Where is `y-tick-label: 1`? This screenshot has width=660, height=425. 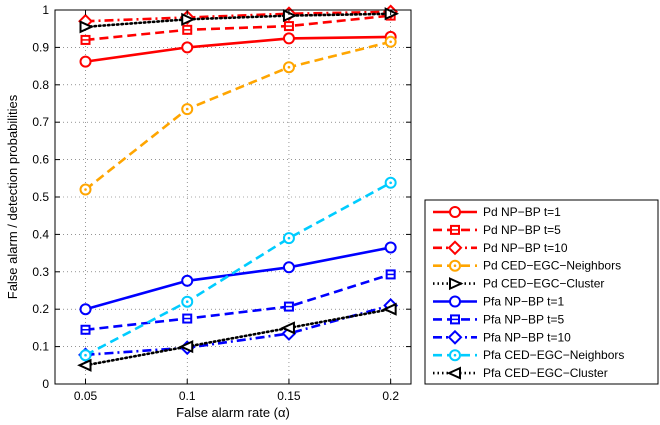 y-tick-label: 1 is located at coordinates (45, 10).